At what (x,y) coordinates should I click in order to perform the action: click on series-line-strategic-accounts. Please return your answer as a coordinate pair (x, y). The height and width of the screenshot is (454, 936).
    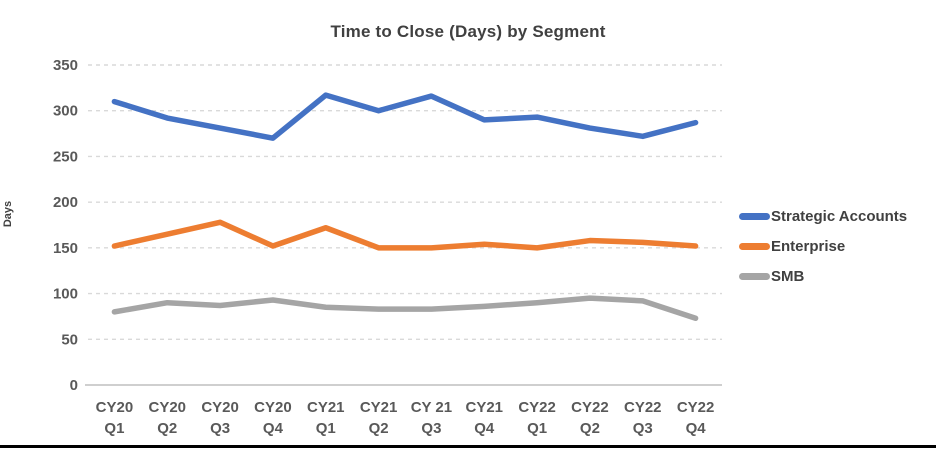
    Looking at the image, I should click on (405, 116).